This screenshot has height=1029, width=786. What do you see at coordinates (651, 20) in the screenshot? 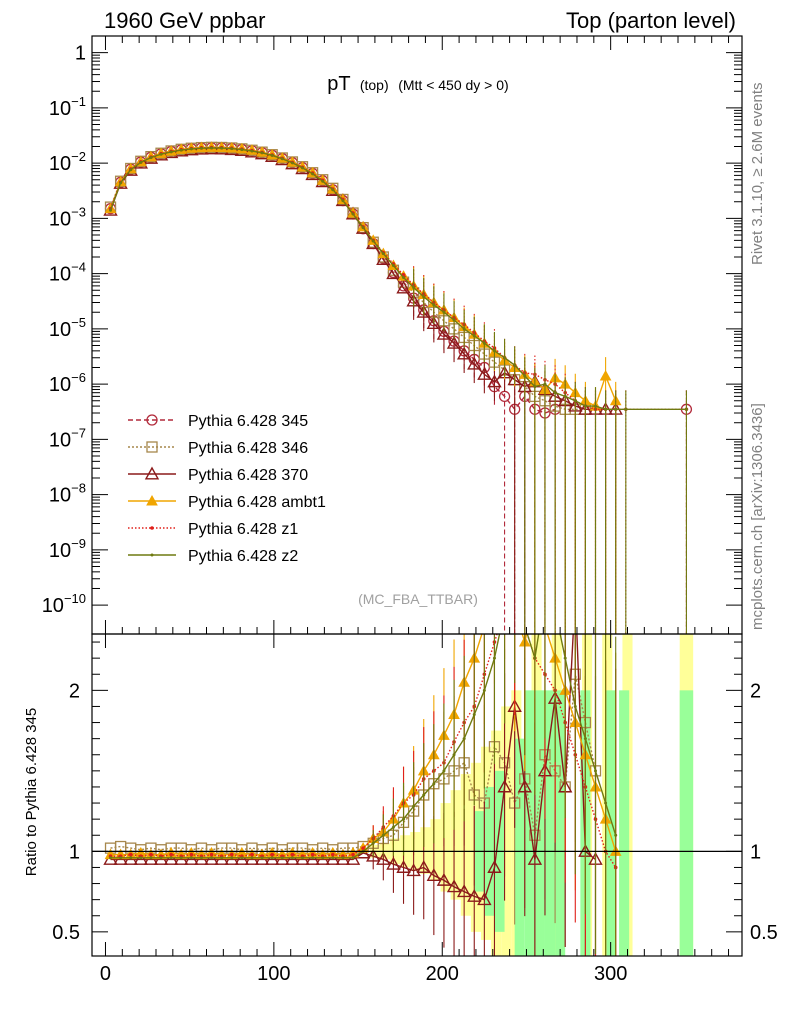
I see `header-right: Top (parton level)` at bounding box center [651, 20].